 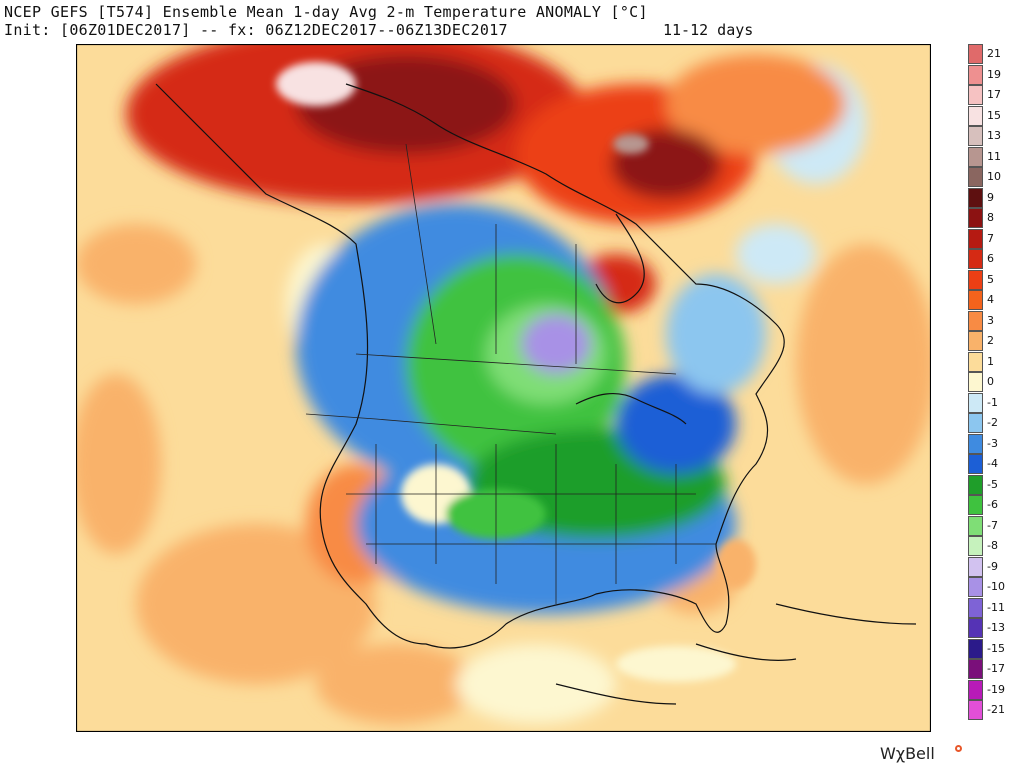 What do you see at coordinates (992, 463) in the screenshot?
I see `legend-label: -4` at bounding box center [992, 463].